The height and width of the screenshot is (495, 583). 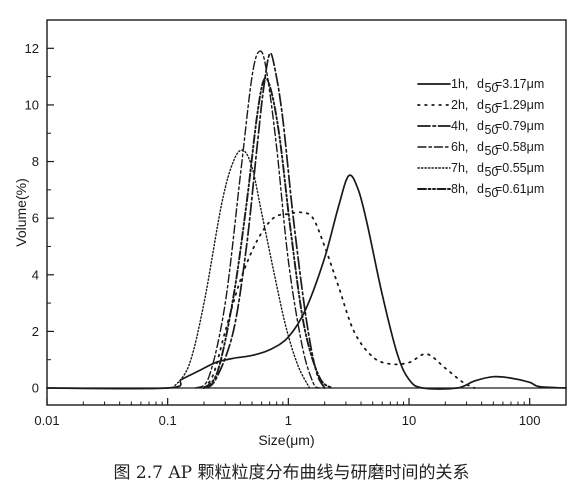 I want to click on legend-time: 2h,, so click(x=459, y=105).